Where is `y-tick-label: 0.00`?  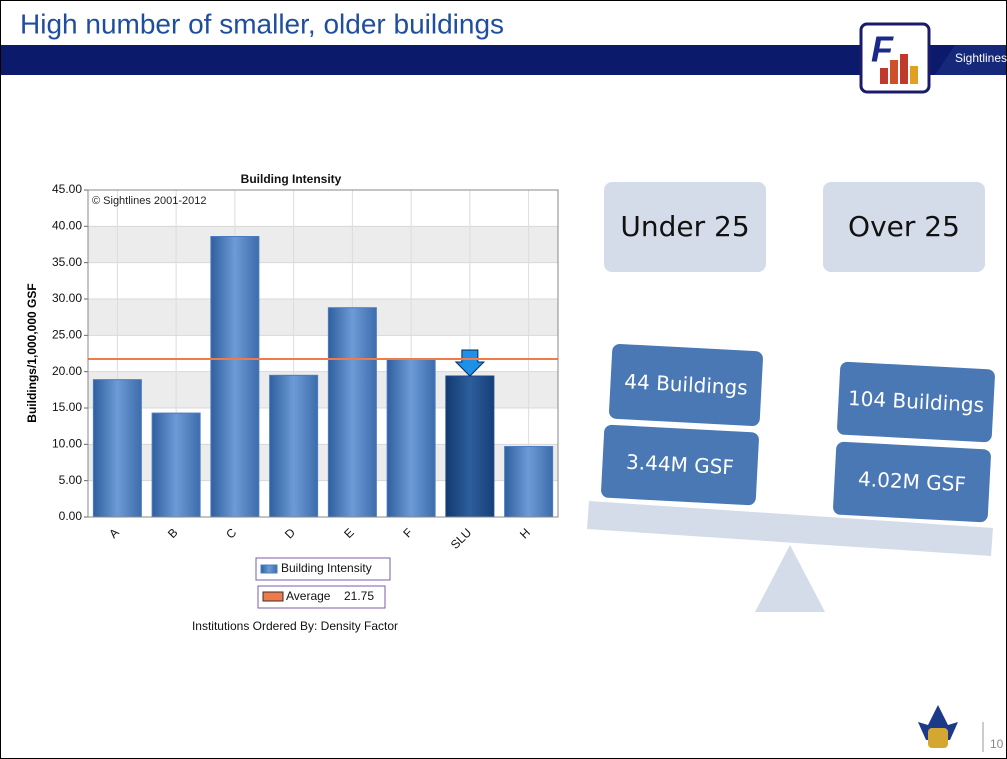 y-tick-label: 0.00 is located at coordinates (71, 516).